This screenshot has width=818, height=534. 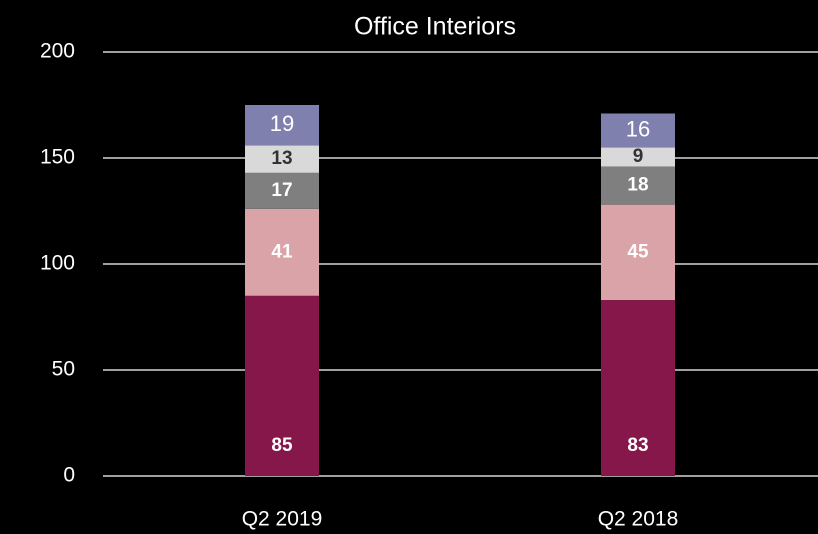 What do you see at coordinates (57, 263) in the screenshot?
I see `y-tick-label: 100` at bounding box center [57, 263].